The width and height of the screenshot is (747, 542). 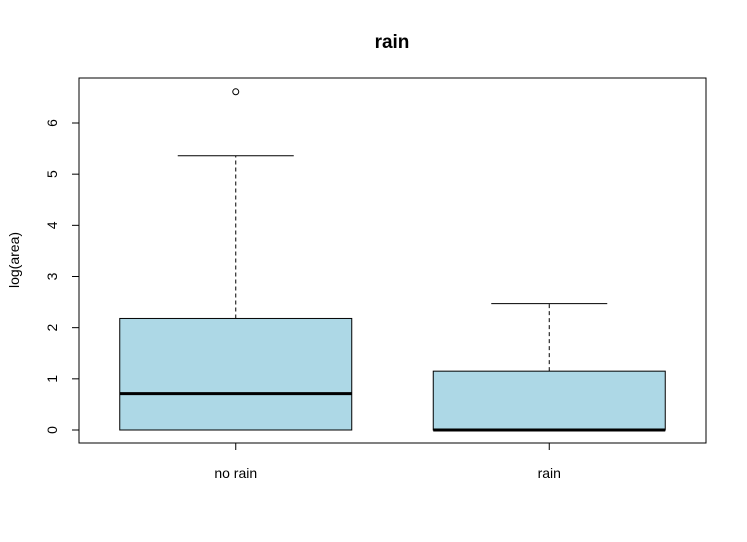 I want to click on y-axis-label: log(area), so click(x=14, y=260).